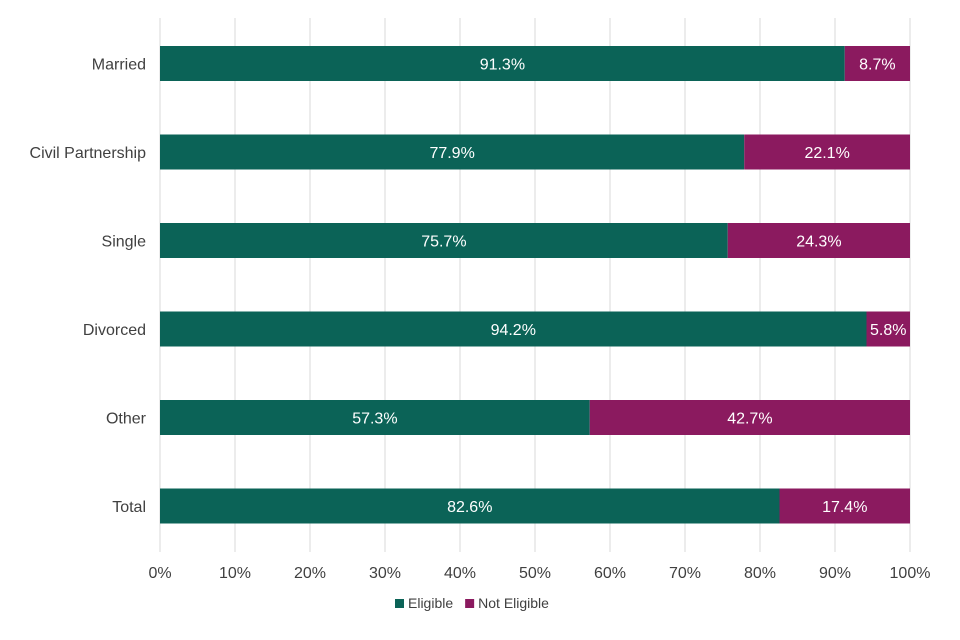  I want to click on x-tick-label: 20%, so click(310, 573).